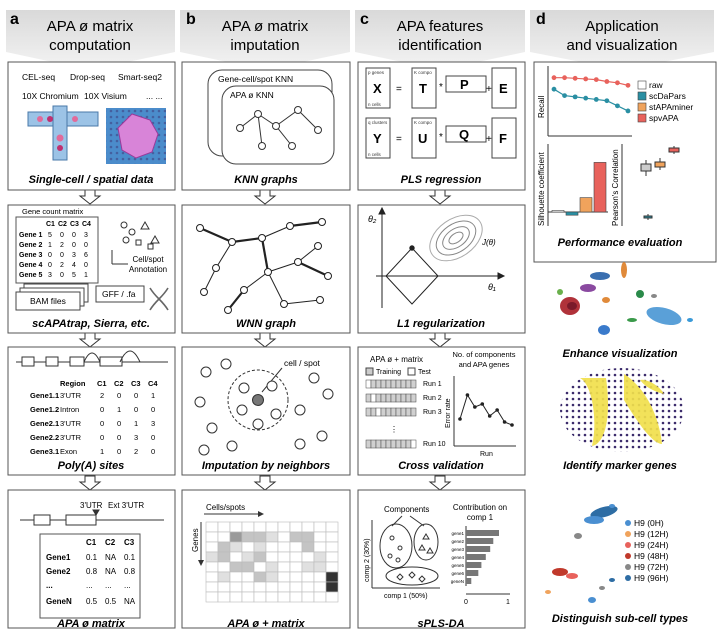  Describe the element at coordinates (376, 72) in the screenshot. I see `pls-note: p genes` at that location.